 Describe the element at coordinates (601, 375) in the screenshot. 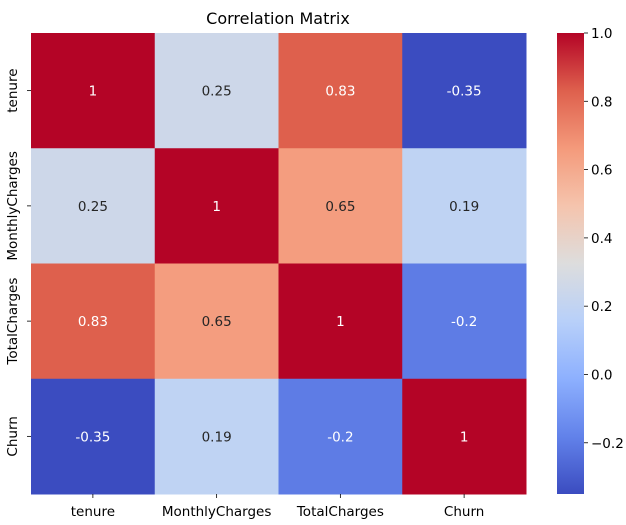

I see `colorbar-tick-label: 0.0` at that location.